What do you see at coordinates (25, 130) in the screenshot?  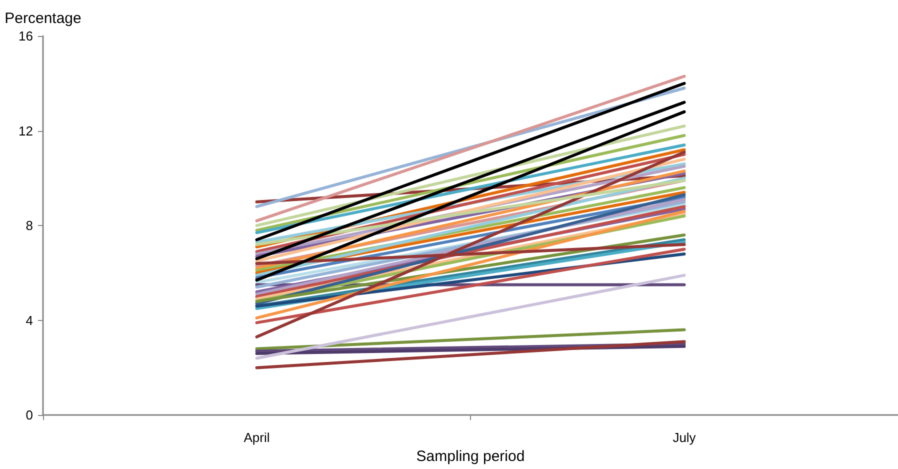 I see `y-tick-label: 12` at bounding box center [25, 130].